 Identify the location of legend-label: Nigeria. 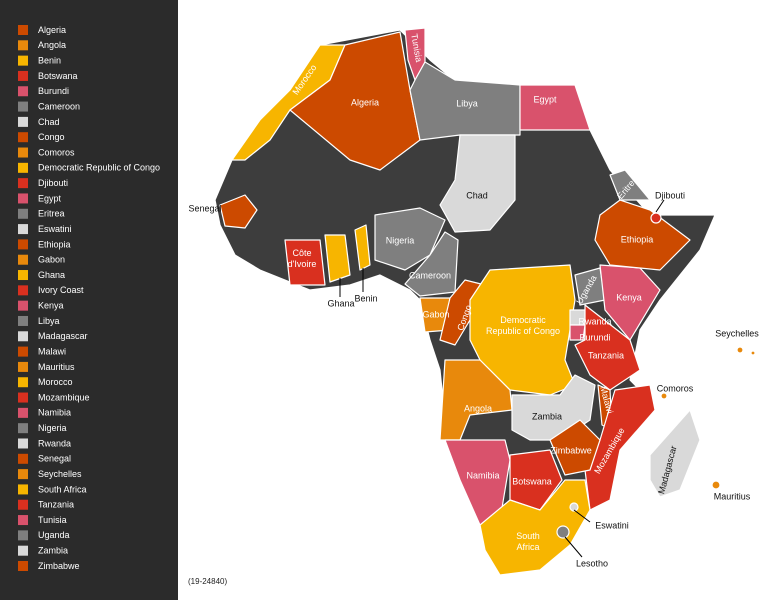
(52, 428).